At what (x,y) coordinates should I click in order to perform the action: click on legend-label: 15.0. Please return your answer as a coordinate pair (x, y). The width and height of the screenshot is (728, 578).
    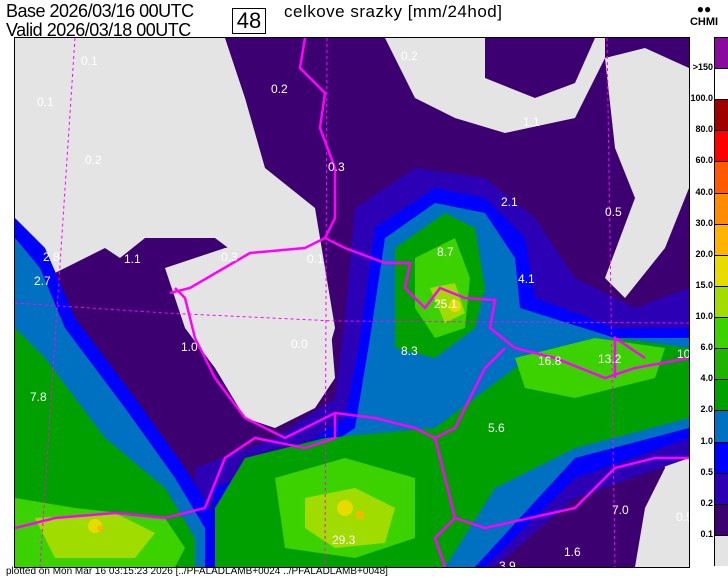
    Looking at the image, I should click on (704, 284).